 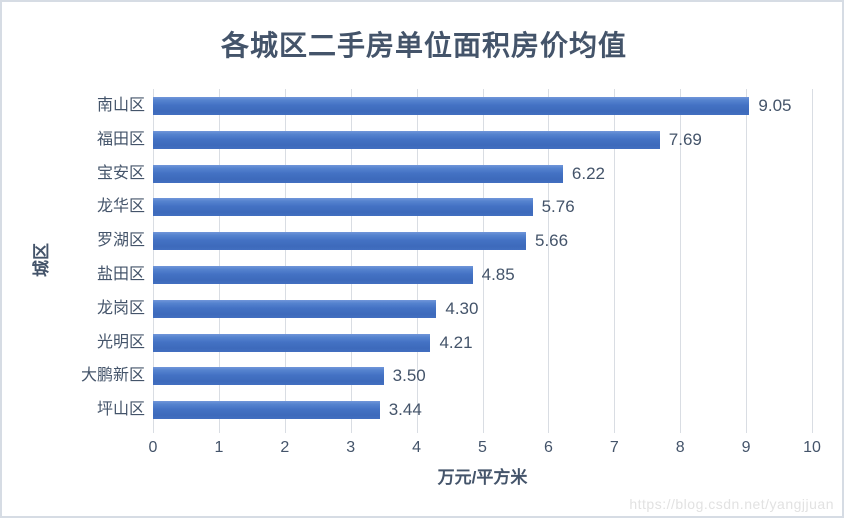 What do you see at coordinates (120, 342) in the screenshot?
I see `category-label: 光明区` at bounding box center [120, 342].